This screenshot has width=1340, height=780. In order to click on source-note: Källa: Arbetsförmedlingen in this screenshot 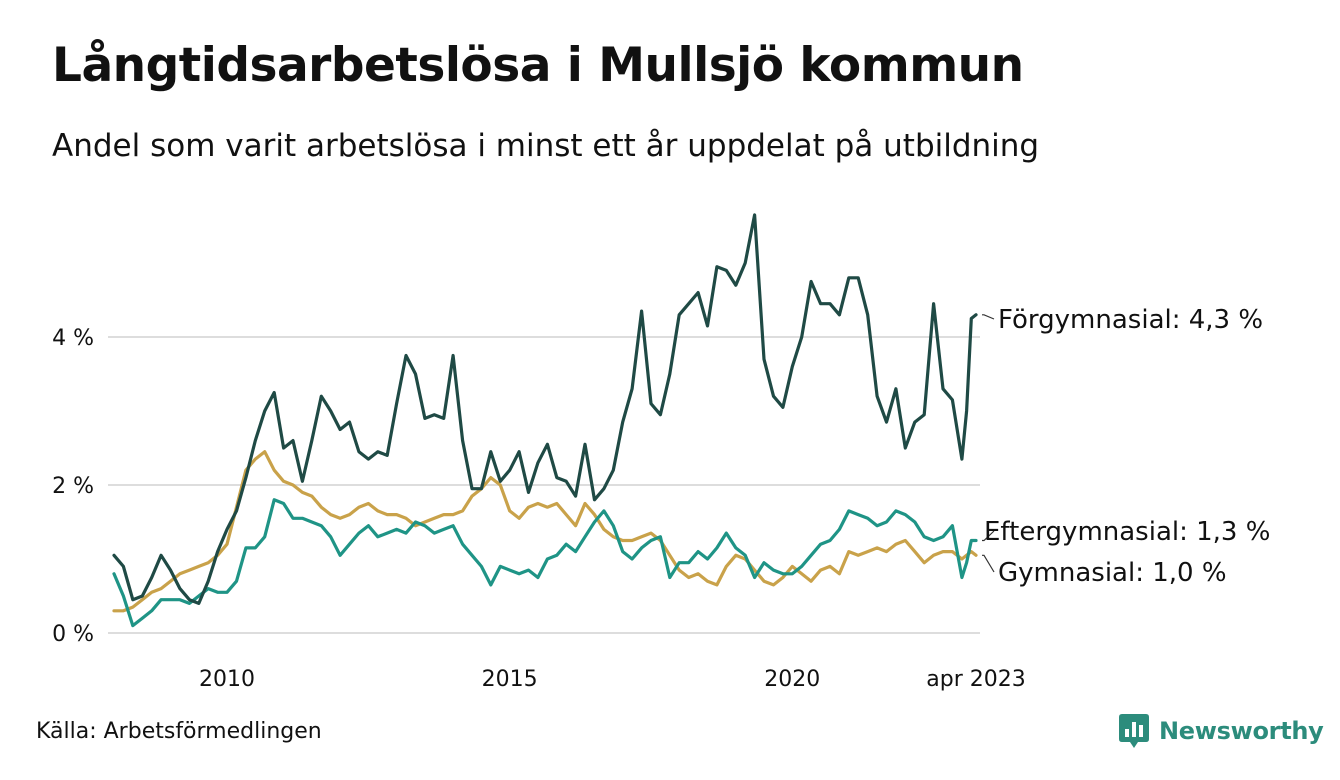, I will do `click(179, 731)`.